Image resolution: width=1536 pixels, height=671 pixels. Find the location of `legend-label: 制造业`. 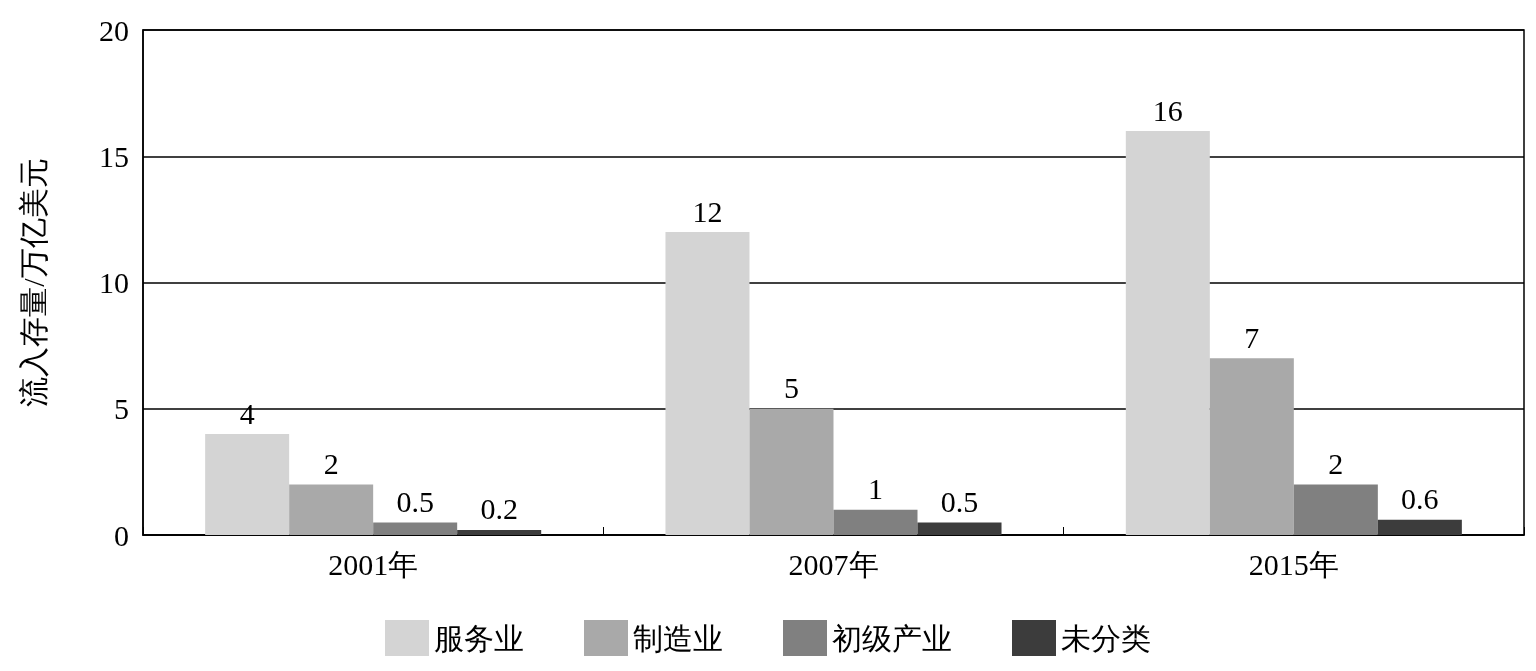

legend-label: 制造业 is located at coordinates (678, 638).